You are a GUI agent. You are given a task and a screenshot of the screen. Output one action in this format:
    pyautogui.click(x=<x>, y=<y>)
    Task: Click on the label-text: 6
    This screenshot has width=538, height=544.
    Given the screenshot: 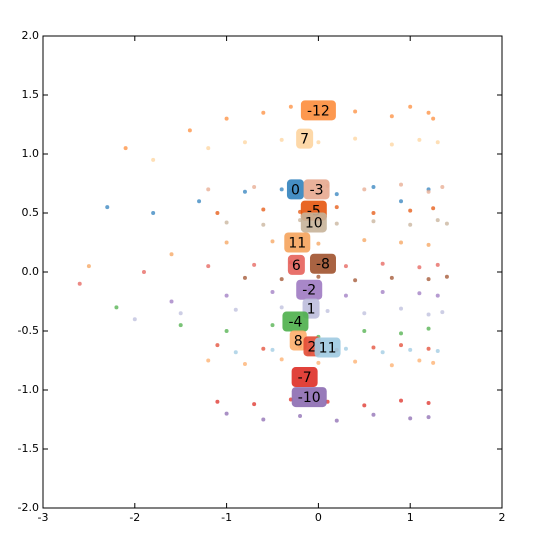 What is the action you would take?
    pyautogui.click(x=296, y=266)
    